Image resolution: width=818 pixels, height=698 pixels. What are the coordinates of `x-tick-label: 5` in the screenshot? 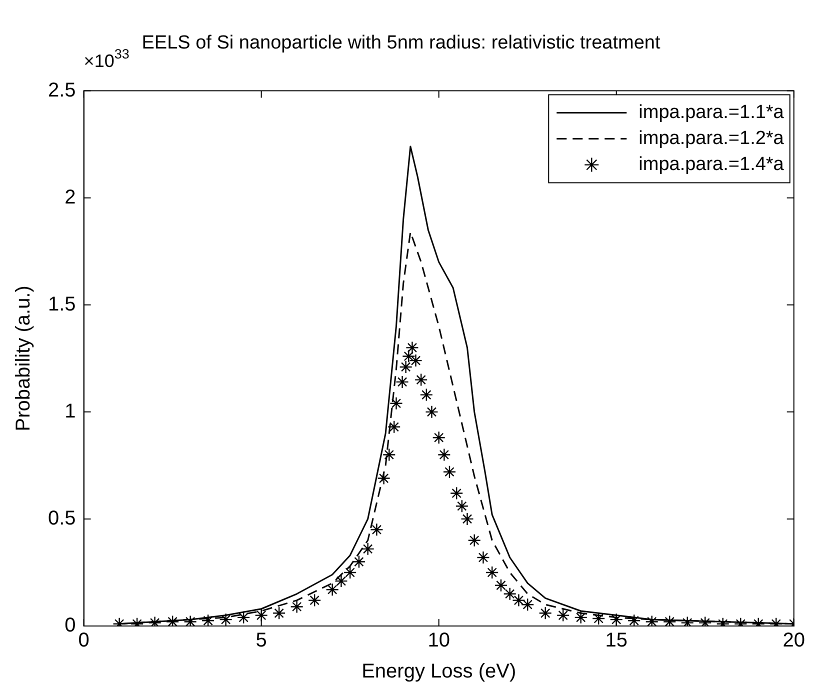 It's located at (261, 641).